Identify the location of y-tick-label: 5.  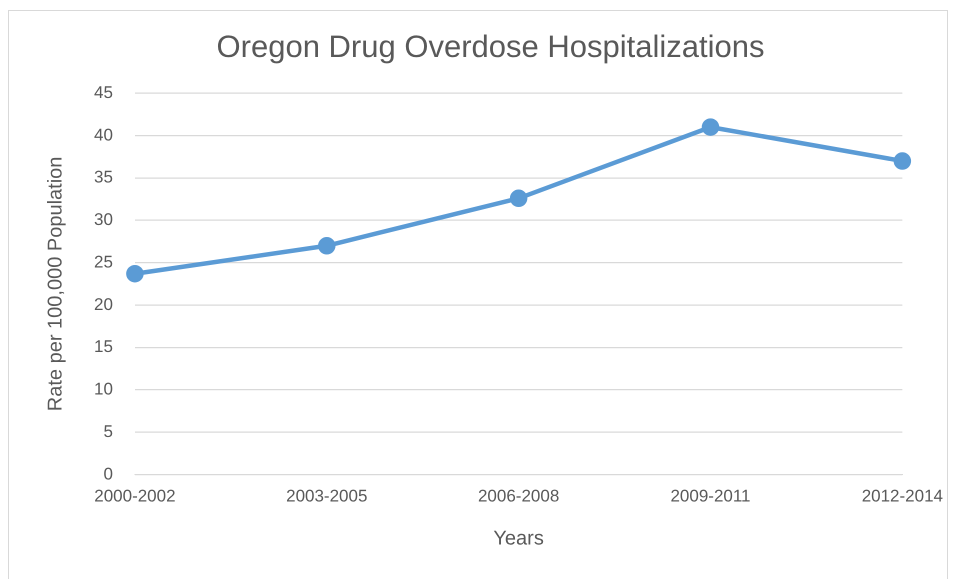
(108, 431).